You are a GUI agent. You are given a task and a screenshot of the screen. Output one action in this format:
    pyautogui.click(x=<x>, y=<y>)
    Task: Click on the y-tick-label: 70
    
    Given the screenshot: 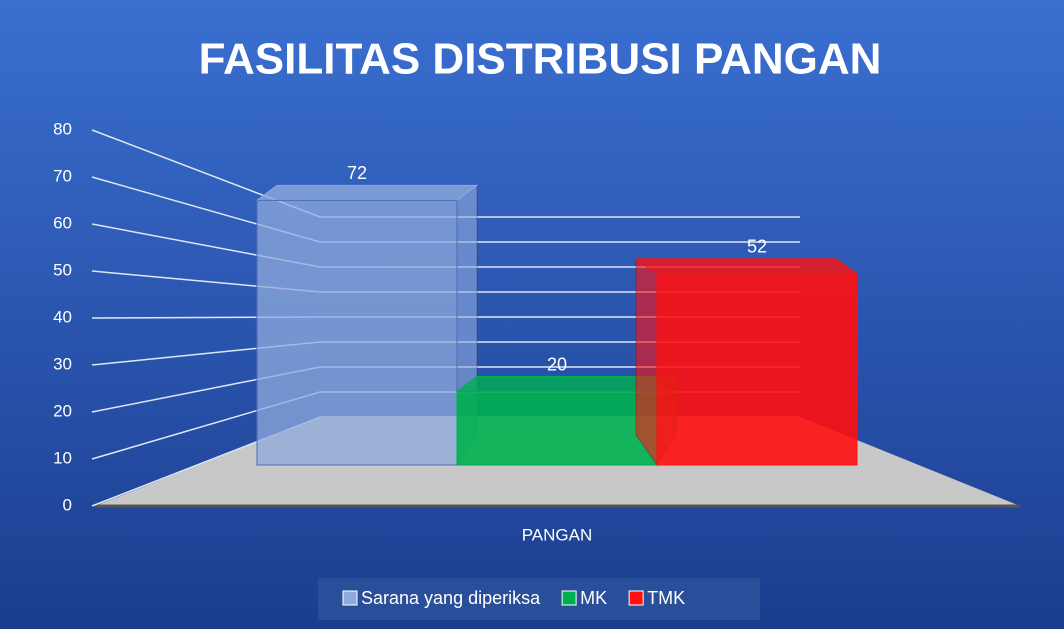 What is the action you would take?
    pyautogui.click(x=62, y=175)
    